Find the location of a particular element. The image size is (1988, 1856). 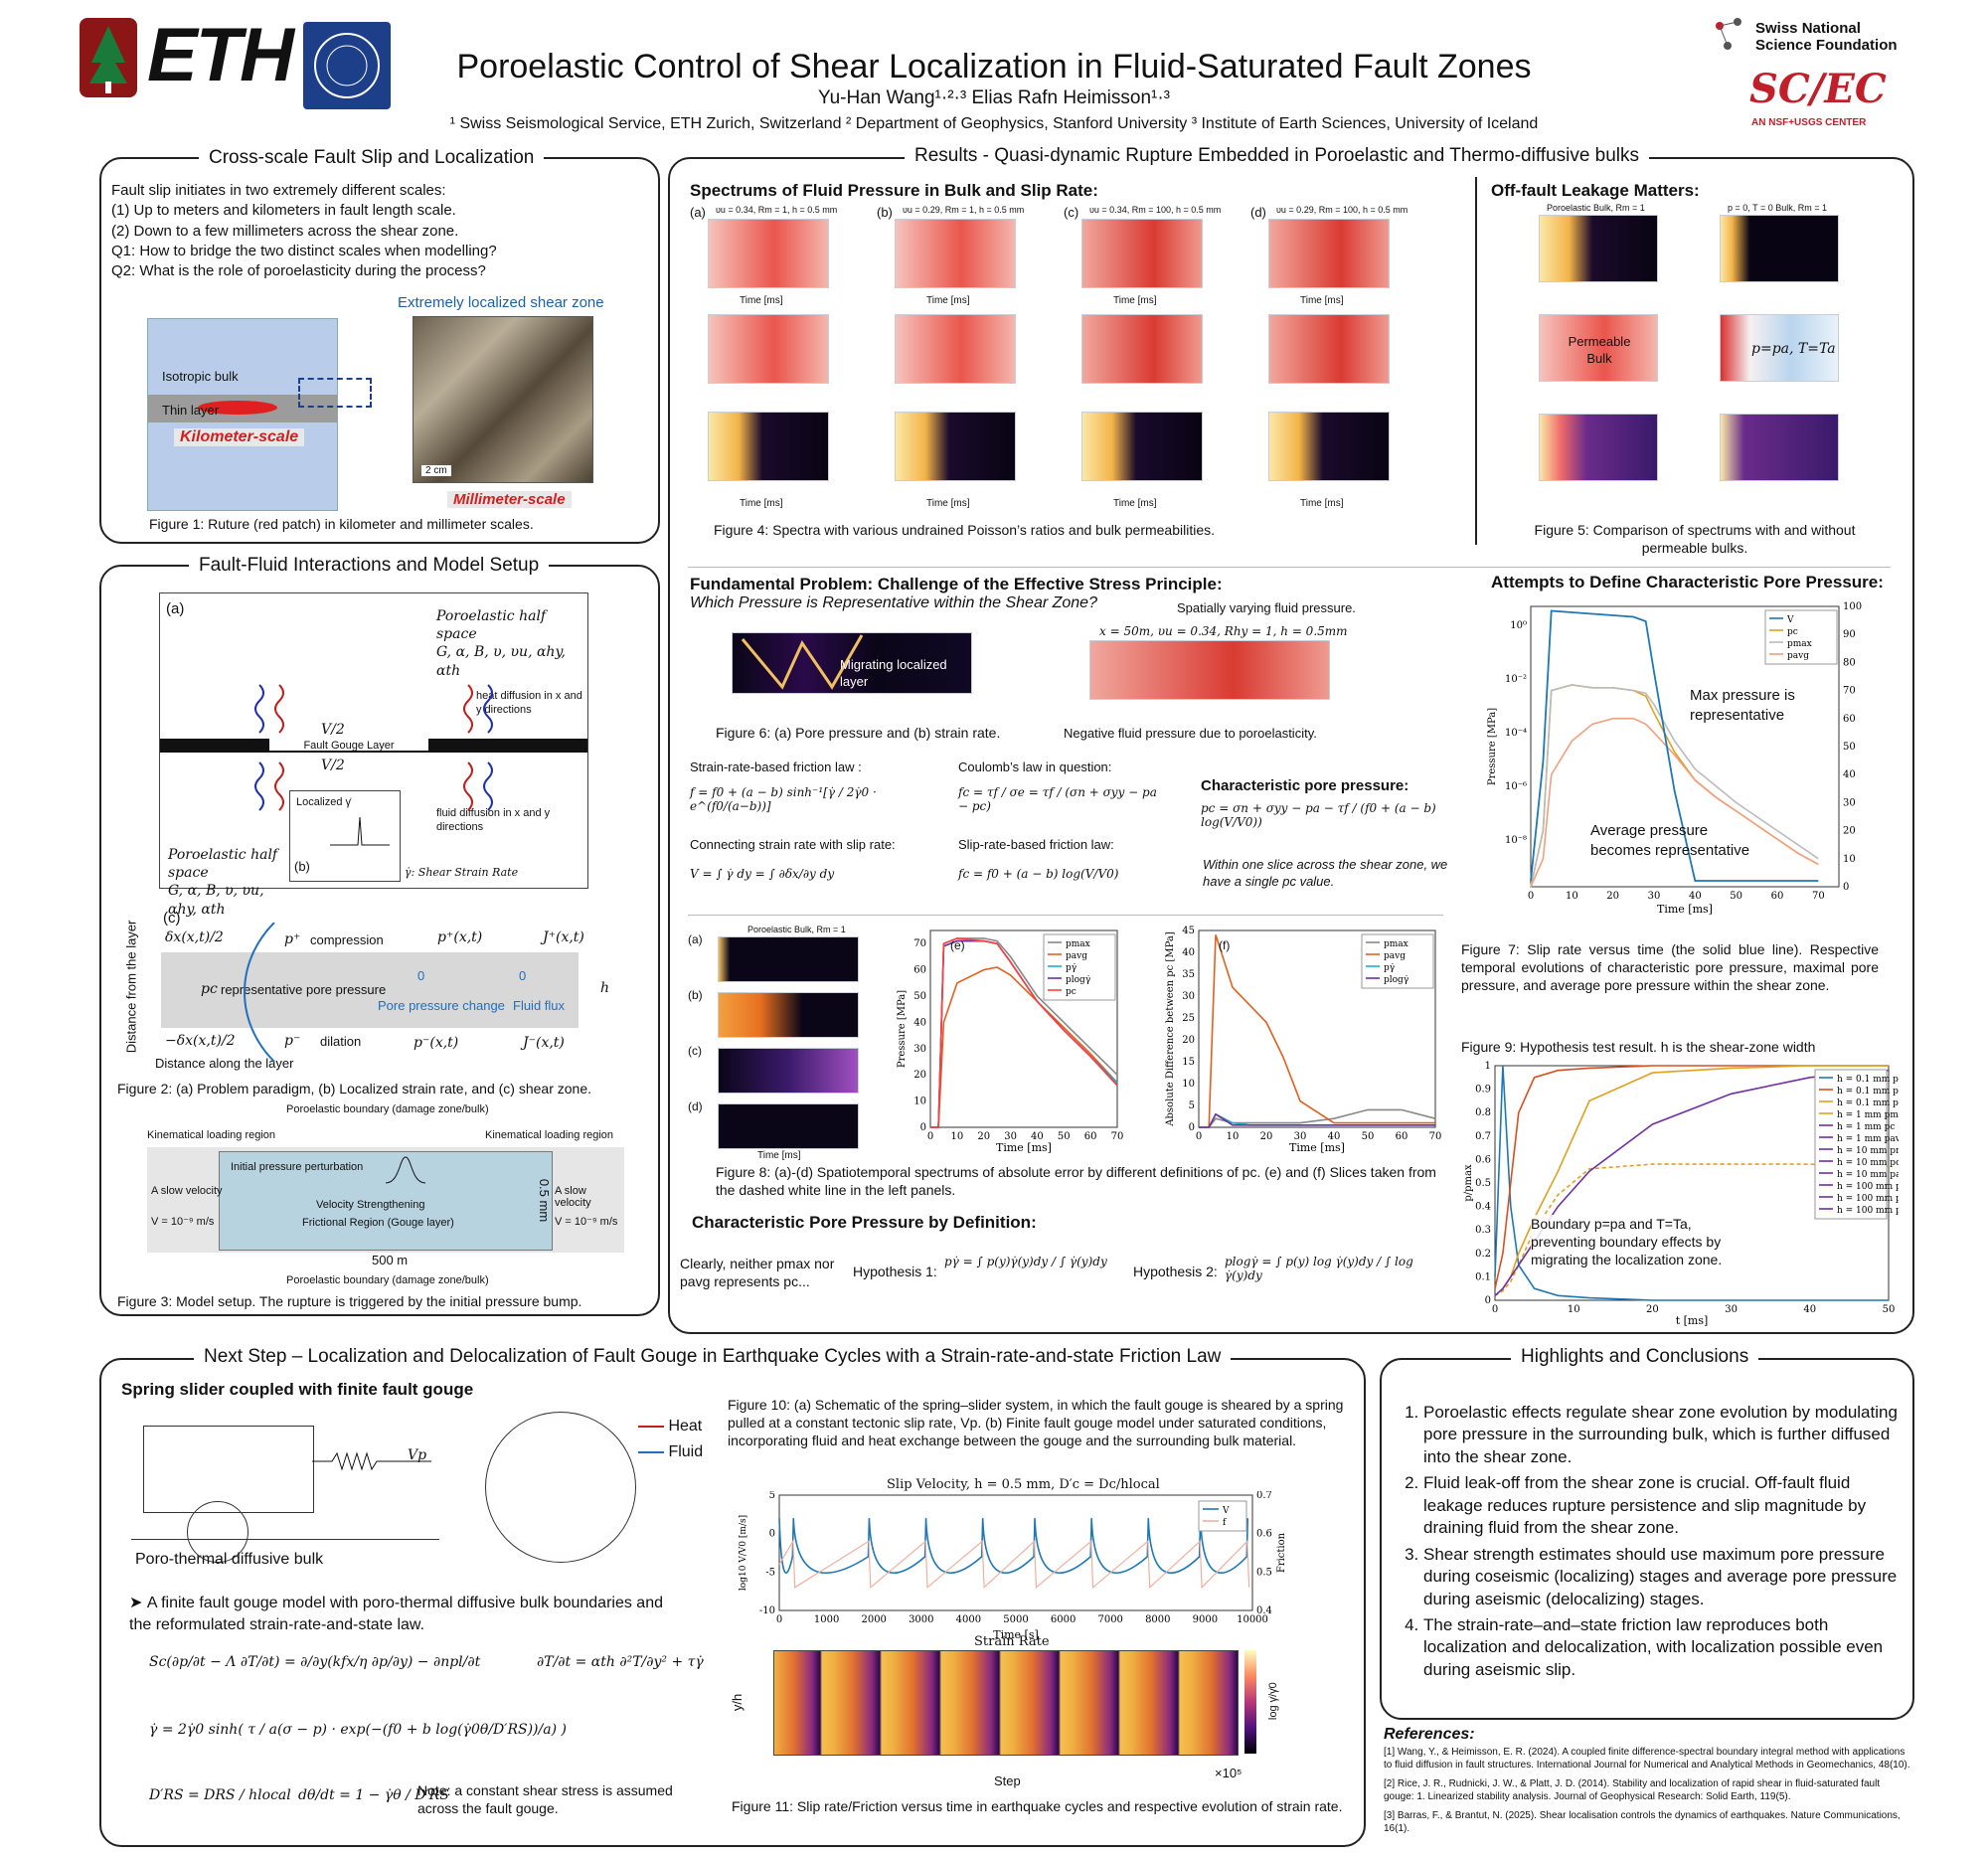

fig5-left-row3 is located at coordinates (1598, 447).